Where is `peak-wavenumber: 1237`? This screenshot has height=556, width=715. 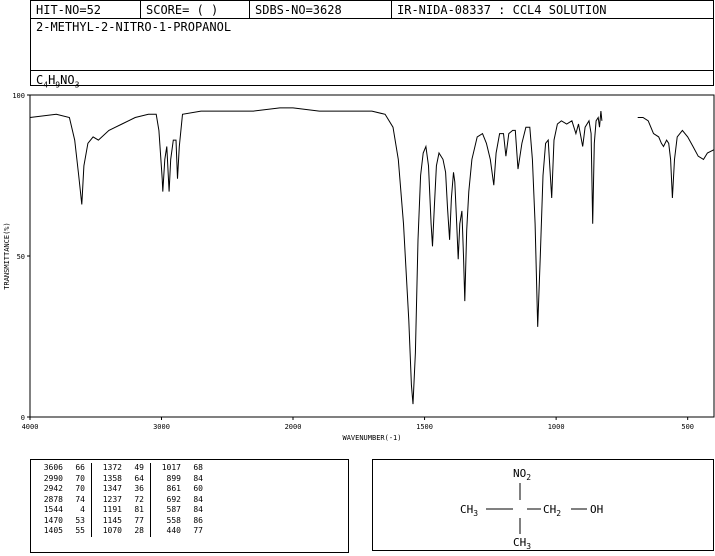
peak-wavenumber: 1237 is located at coordinates (112, 499).